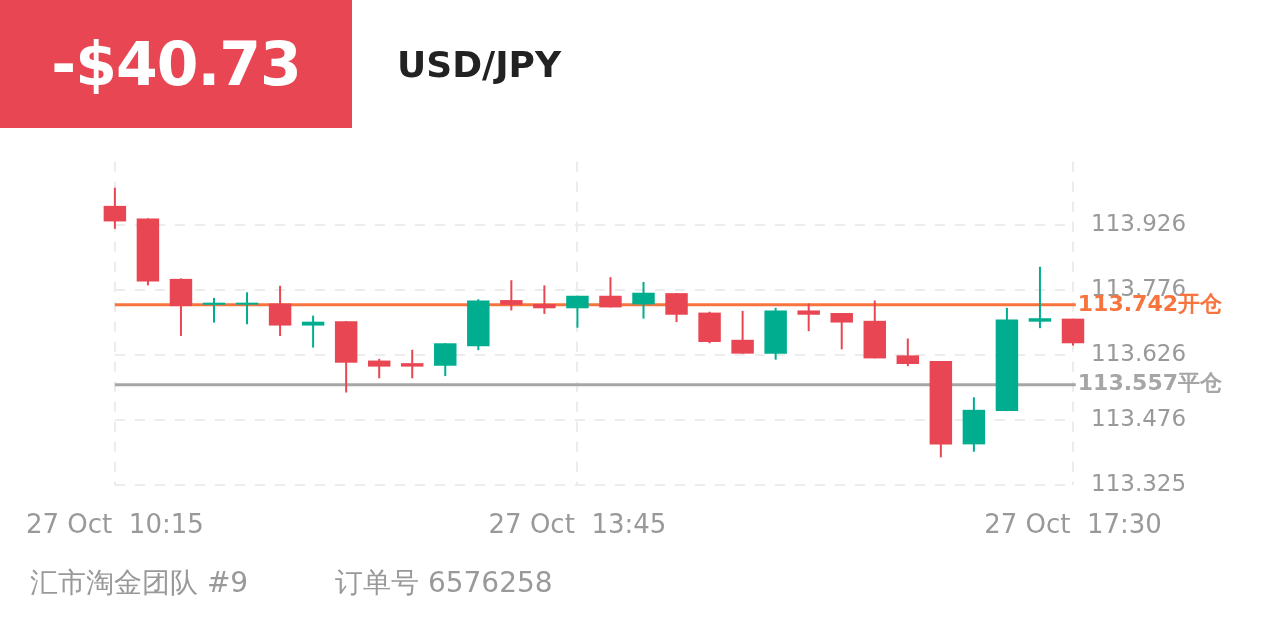 The height and width of the screenshot is (633, 1266). What do you see at coordinates (115, 524) in the screenshot?
I see `x-tick-label: 27 Oct 10:15` at bounding box center [115, 524].